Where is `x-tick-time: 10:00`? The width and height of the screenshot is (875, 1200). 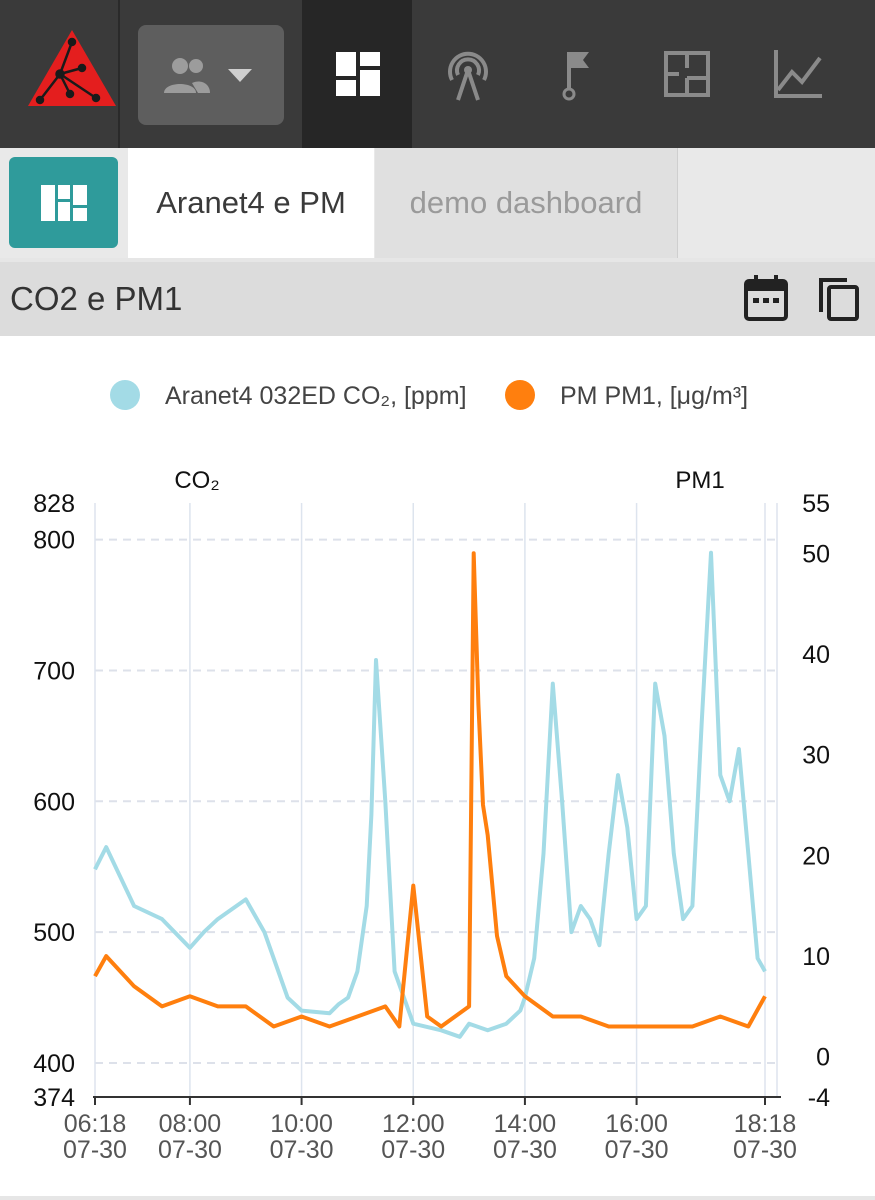
x-tick-time: 10:00 is located at coordinates (301, 1124).